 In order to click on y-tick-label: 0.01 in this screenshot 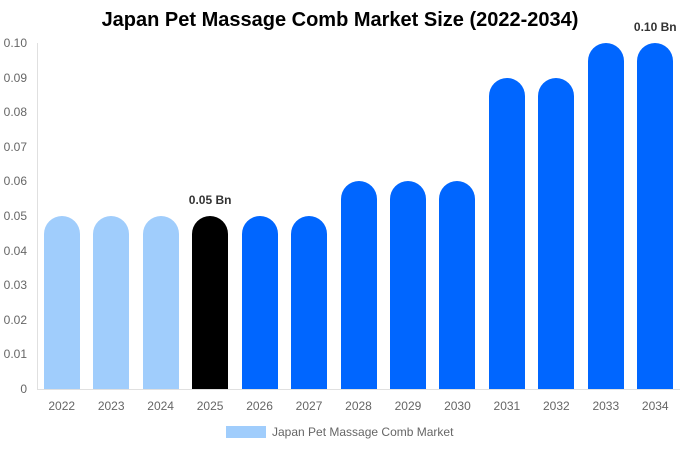, I will do `click(15, 354)`.